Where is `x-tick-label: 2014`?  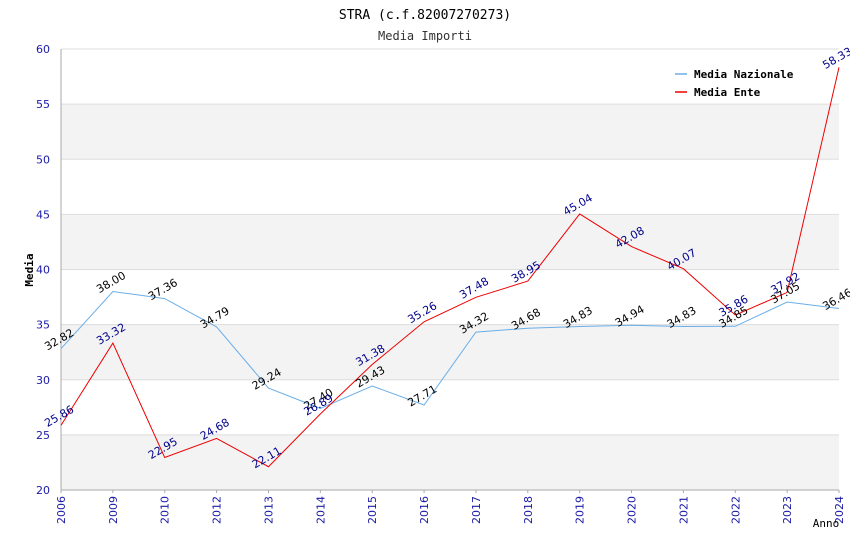 x-tick-label: 2014 is located at coordinates (320, 510).